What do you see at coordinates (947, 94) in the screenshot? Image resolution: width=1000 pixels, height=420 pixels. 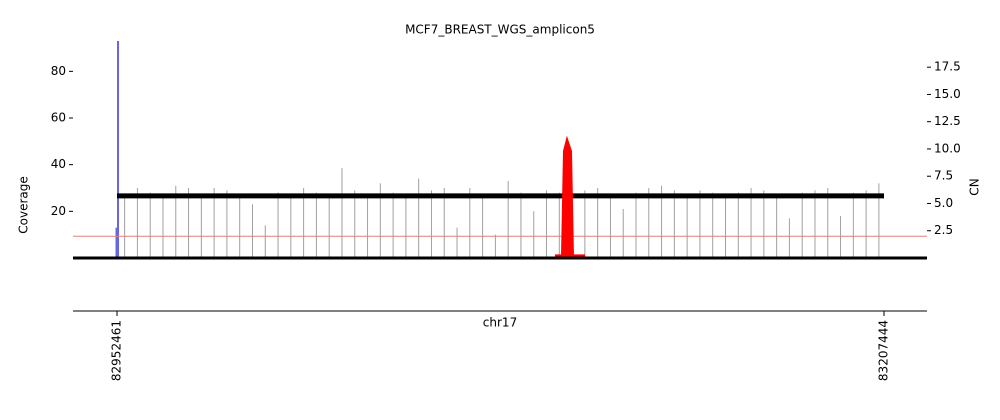 I see `y2-tick-label: 15.0` at bounding box center [947, 94].